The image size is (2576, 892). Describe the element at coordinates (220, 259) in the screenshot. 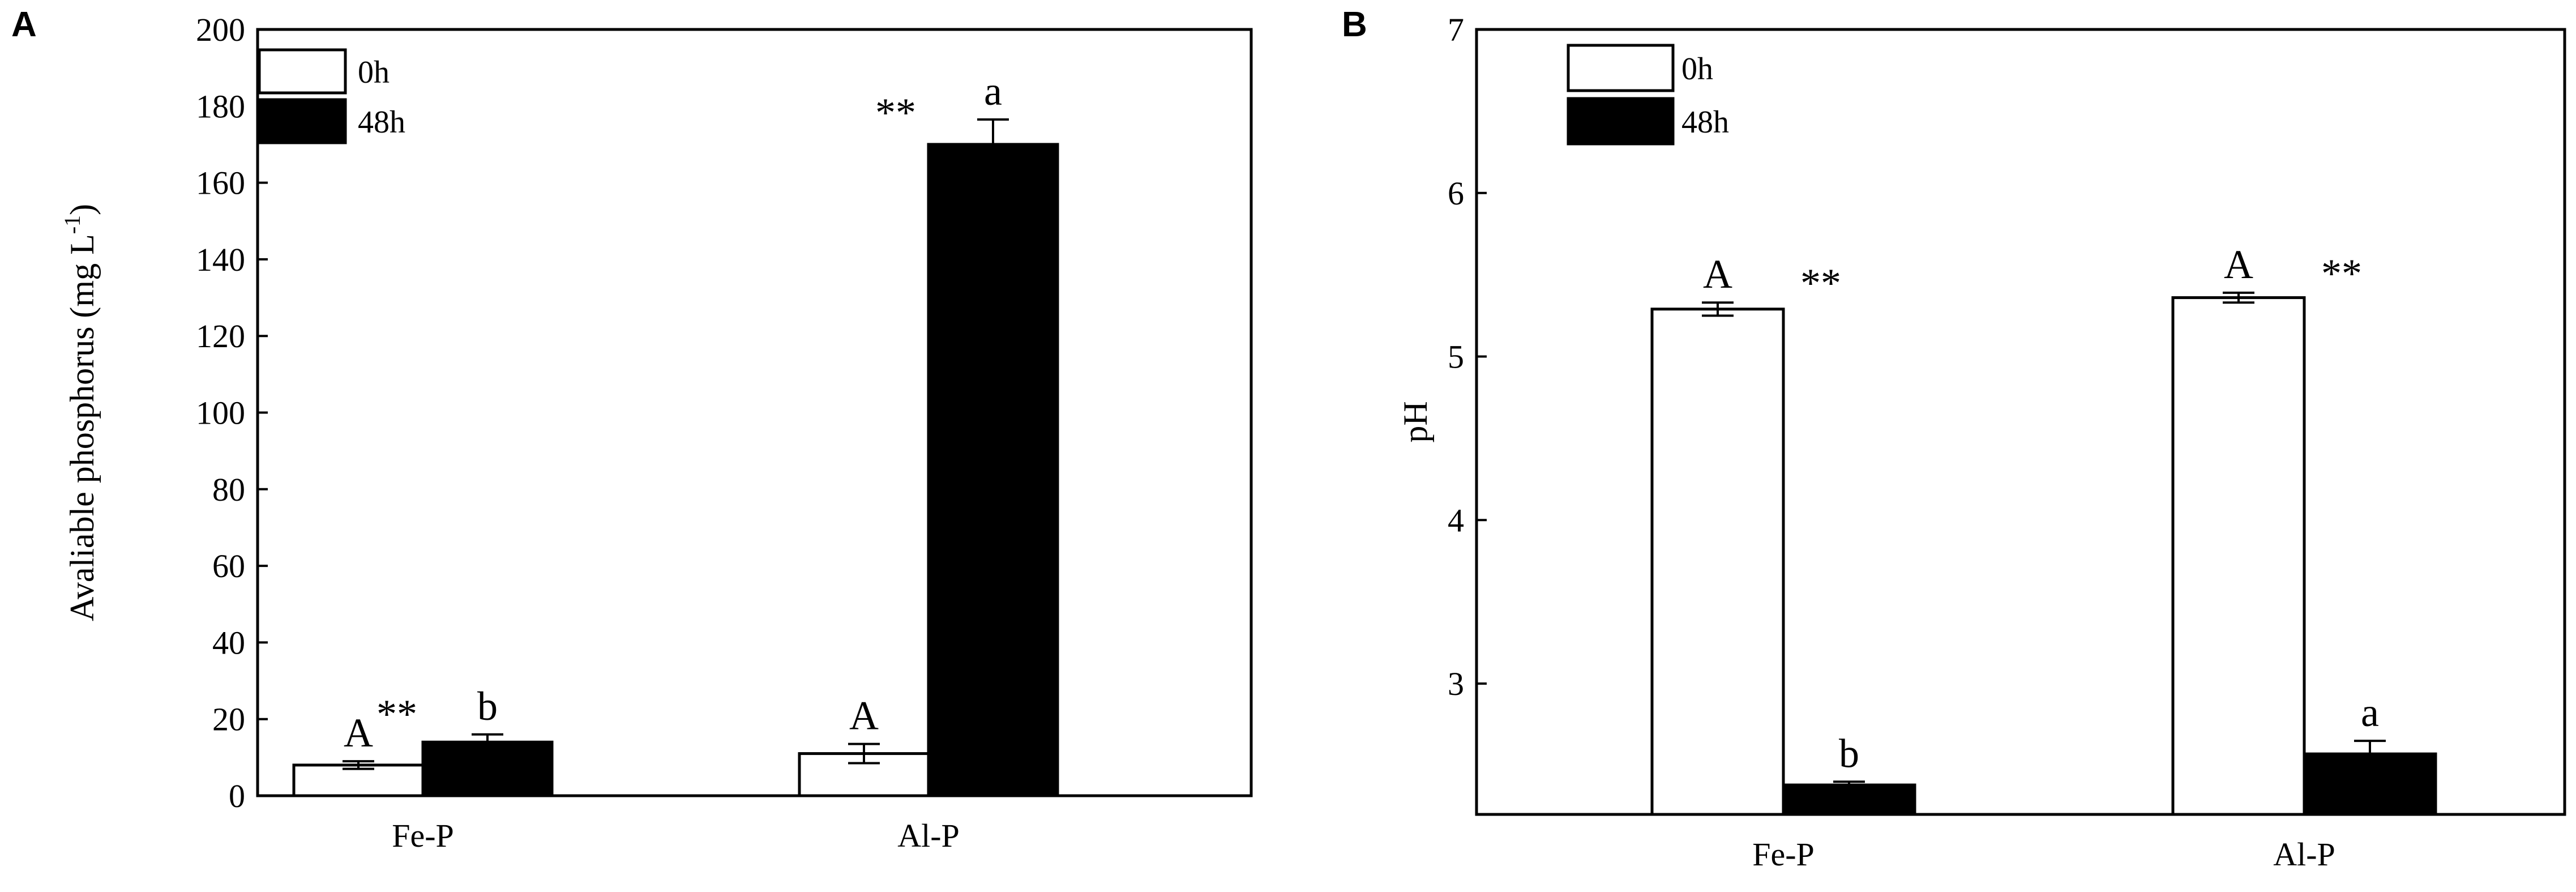

I see `y-tick-label: 140` at that location.